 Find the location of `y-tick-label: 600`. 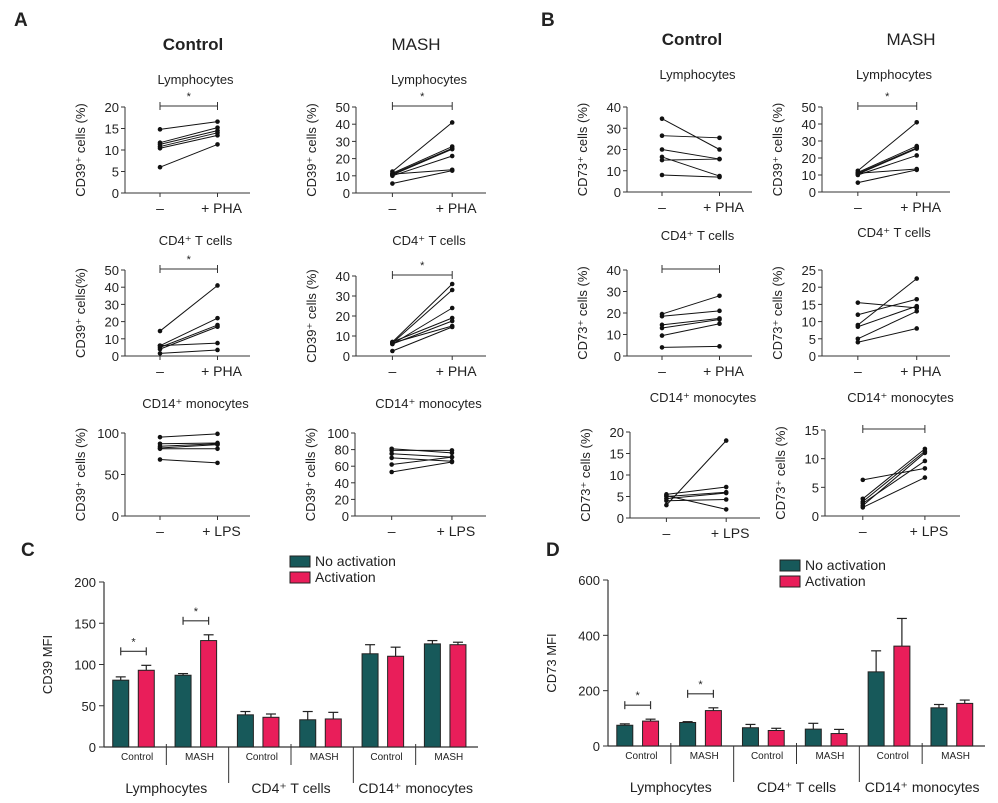

y-tick-label: 600 is located at coordinates (589, 580).